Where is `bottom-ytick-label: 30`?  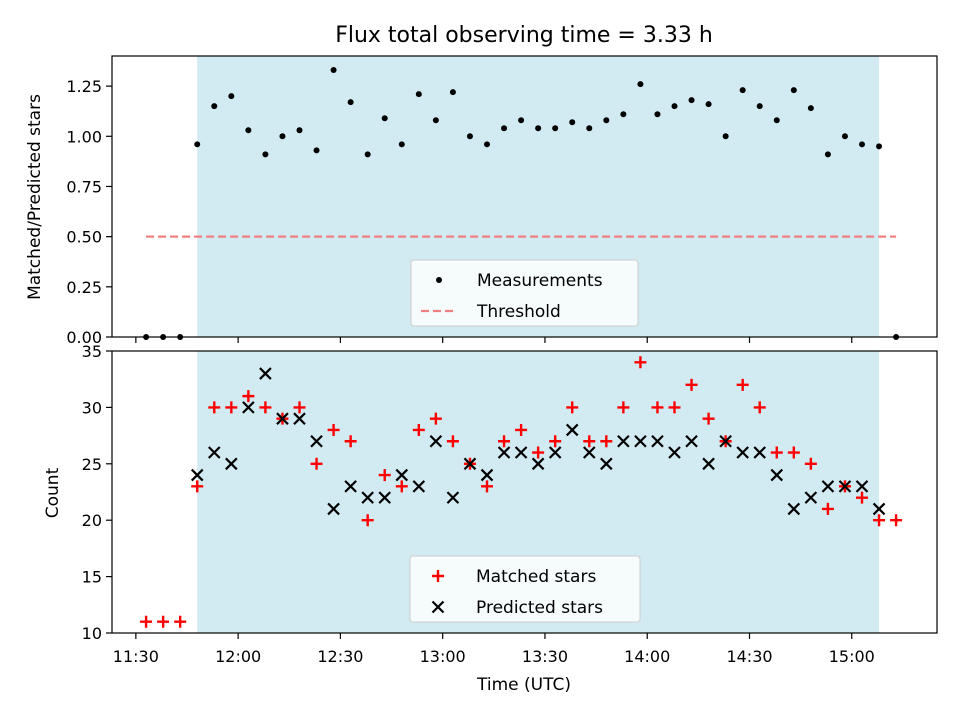
bottom-ytick-label: 30 is located at coordinates (92, 407).